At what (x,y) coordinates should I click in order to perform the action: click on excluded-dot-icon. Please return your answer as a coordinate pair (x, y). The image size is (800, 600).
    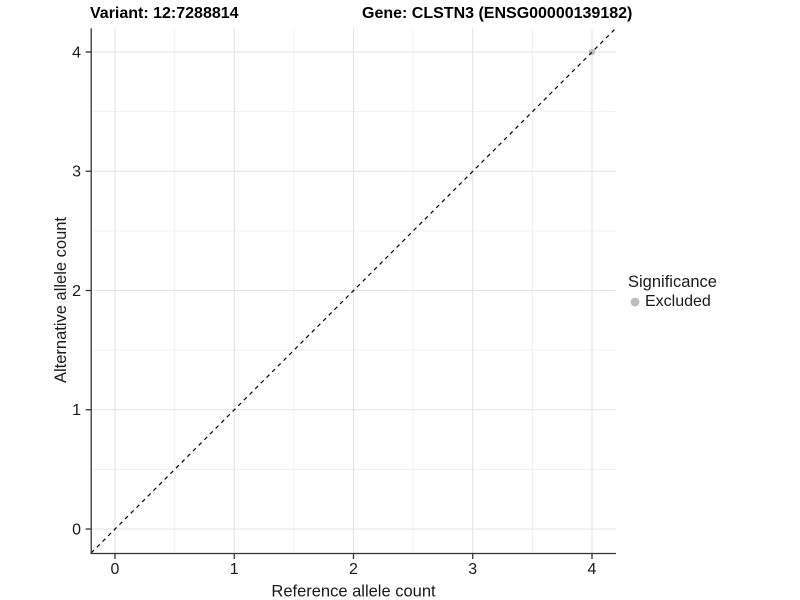
    Looking at the image, I should click on (635, 302).